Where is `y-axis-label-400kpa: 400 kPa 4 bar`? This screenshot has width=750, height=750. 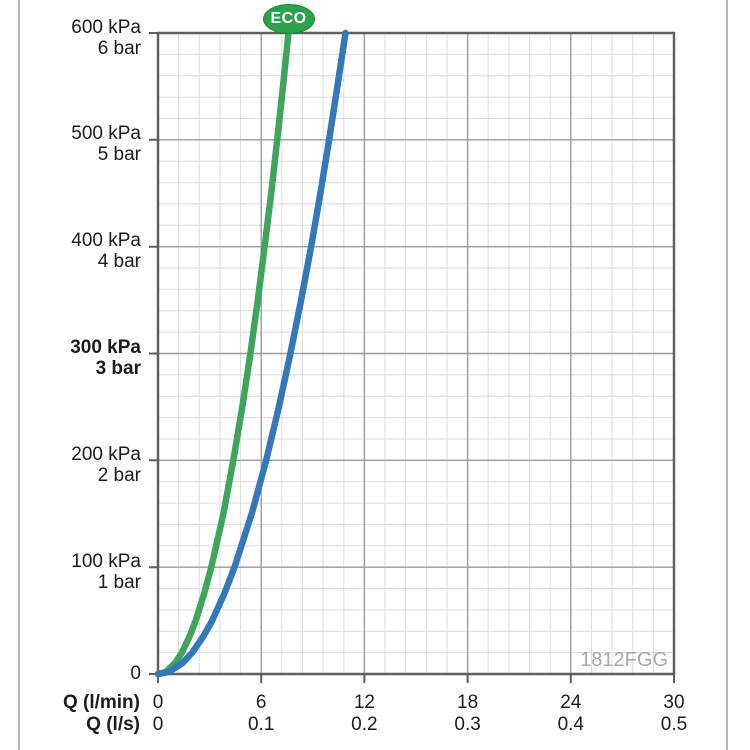 y-axis-label-400kpa: 400 kPa 4 bar is located at coordinates (70, 251).